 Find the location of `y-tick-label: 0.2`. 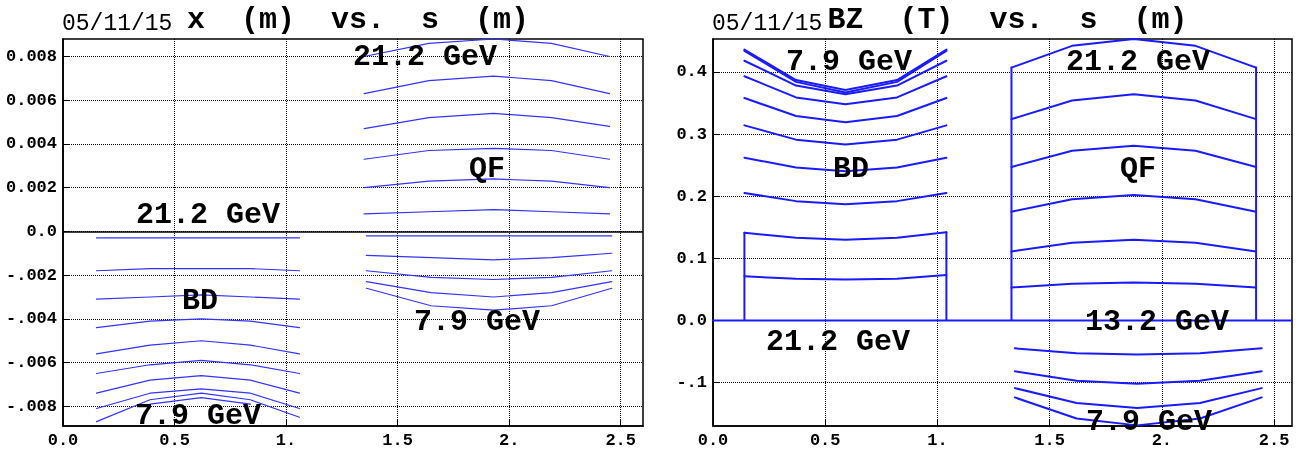

y-tick-label: 0.2 is located at coordinates (691, 196).